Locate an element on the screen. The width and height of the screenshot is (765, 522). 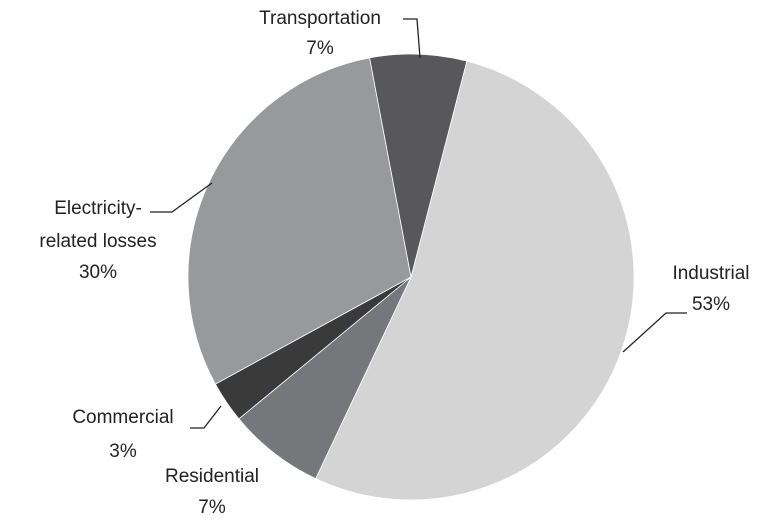
slice-label-line: Commercial is located at coordinates (122, 417).